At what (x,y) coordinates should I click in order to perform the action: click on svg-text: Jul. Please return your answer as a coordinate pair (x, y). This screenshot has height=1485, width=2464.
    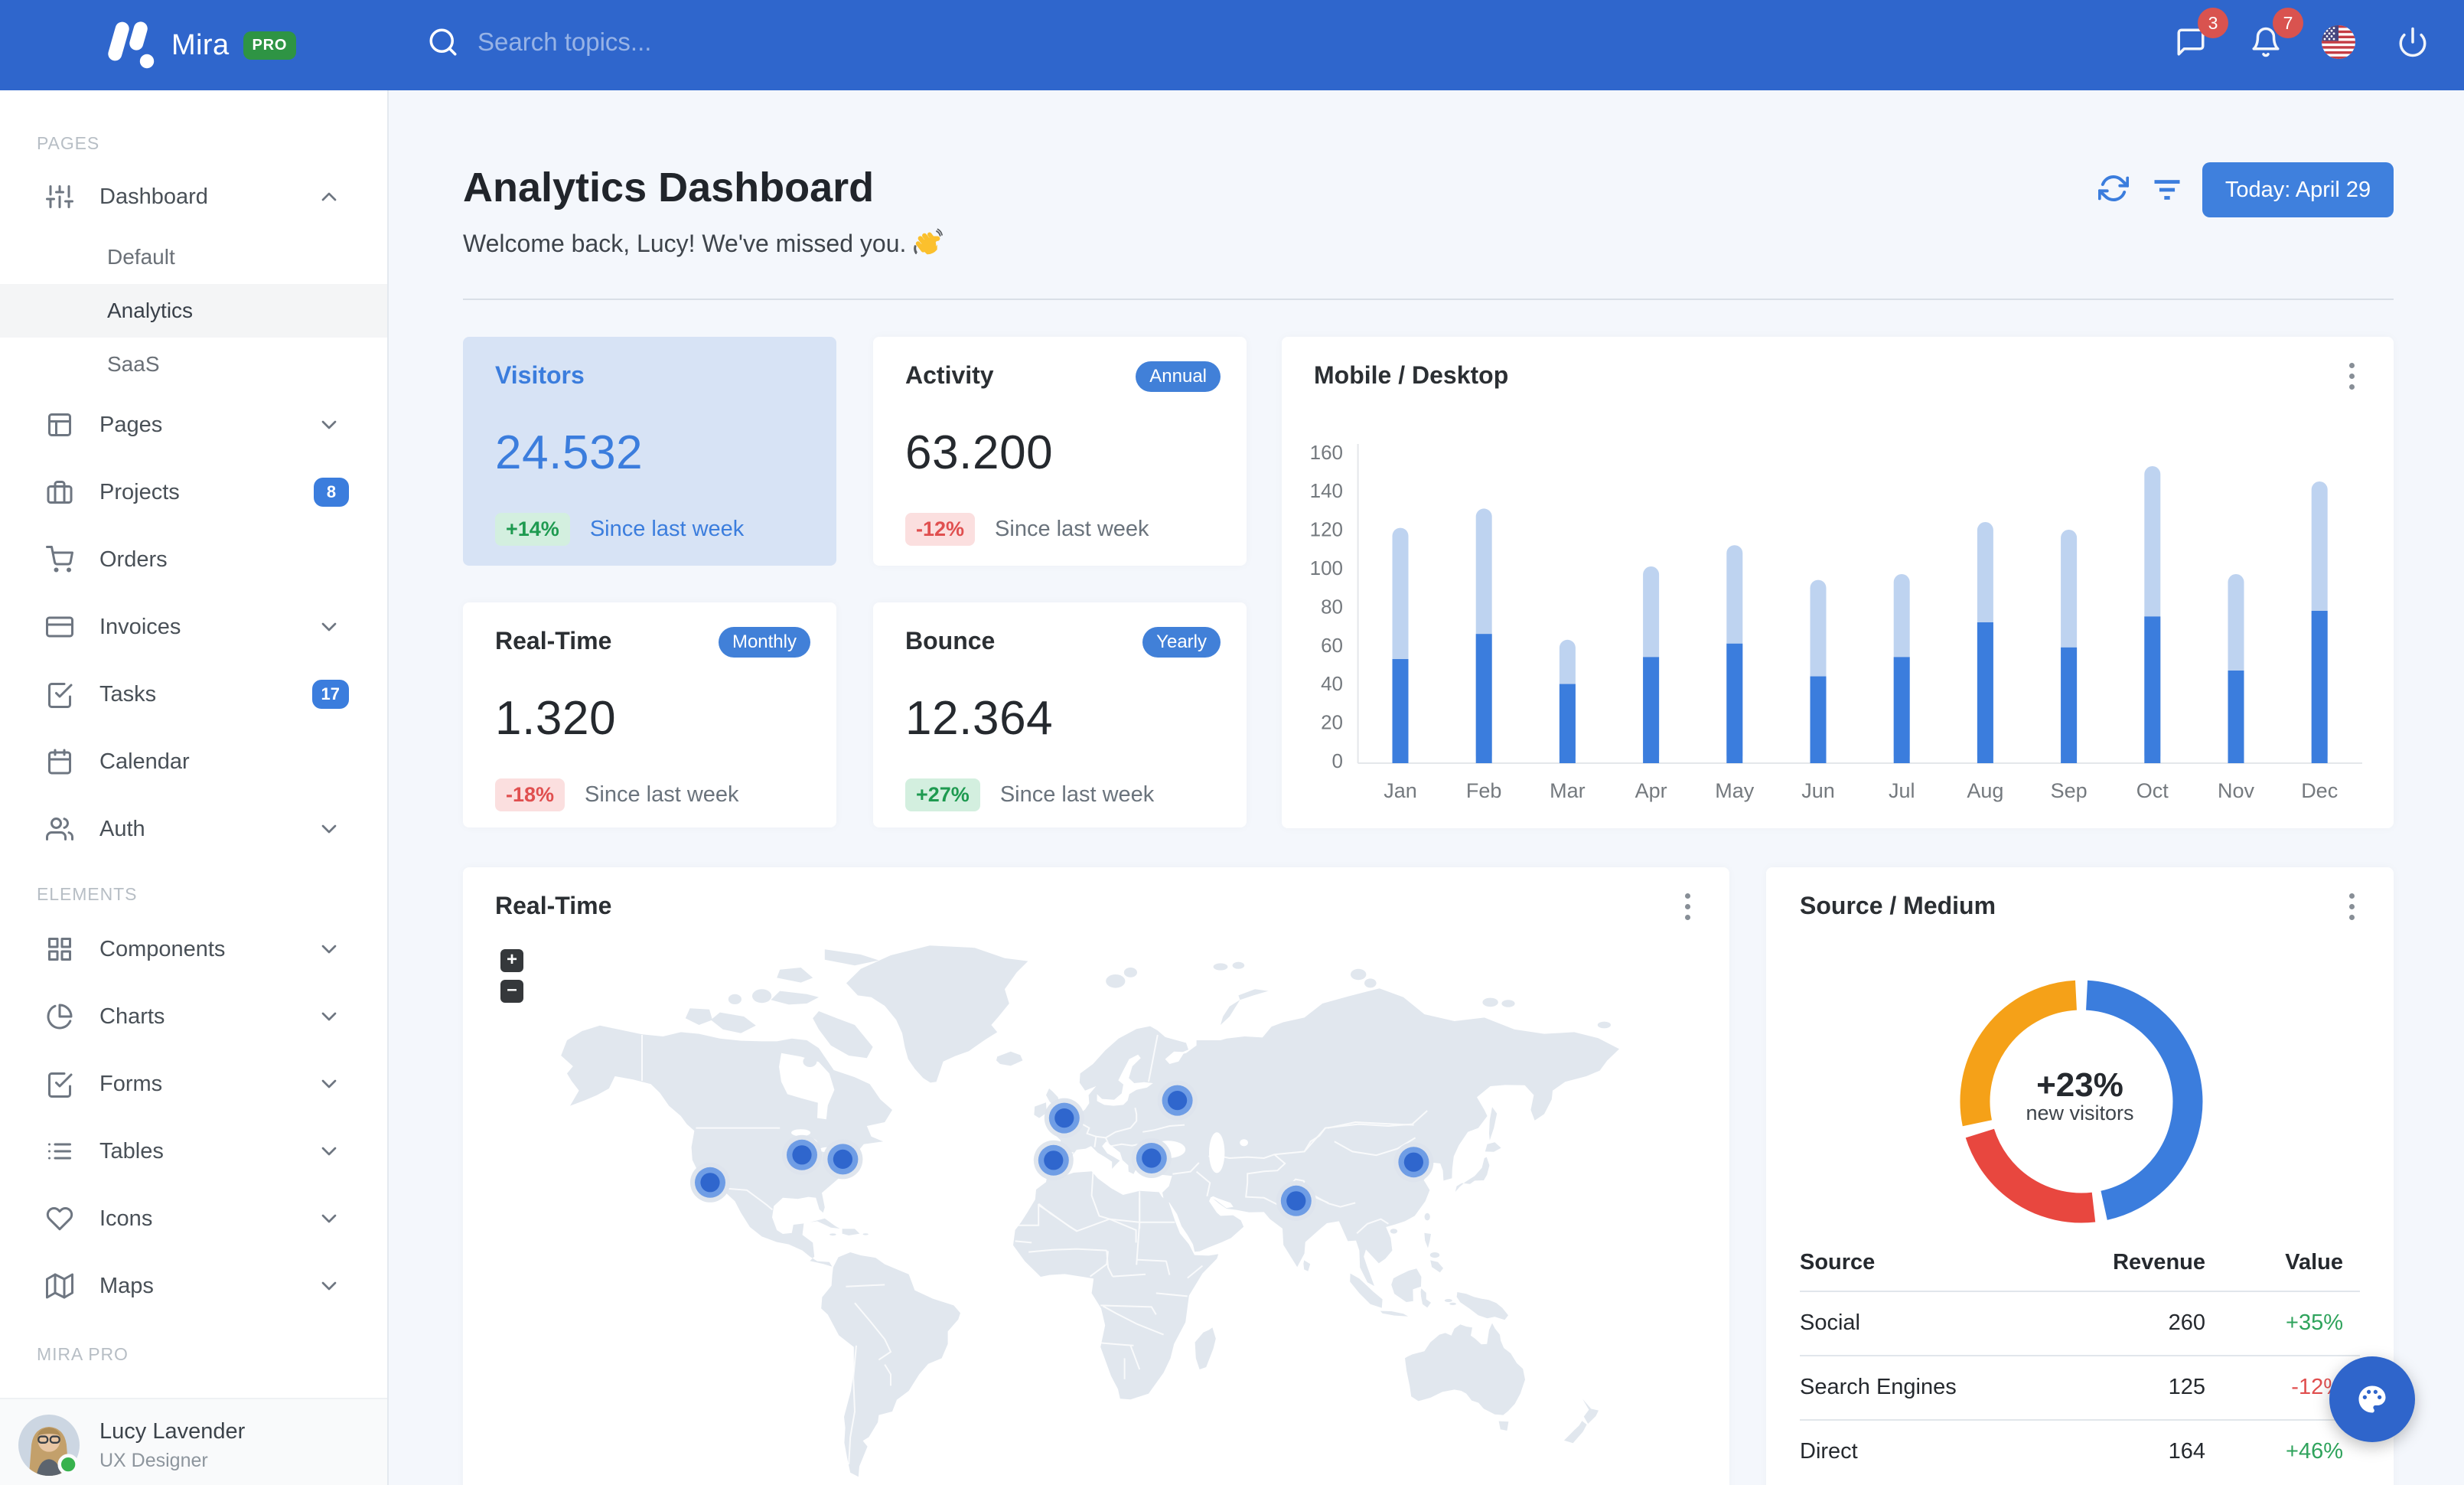
    Looking at the image, I should click on (1902, 790).